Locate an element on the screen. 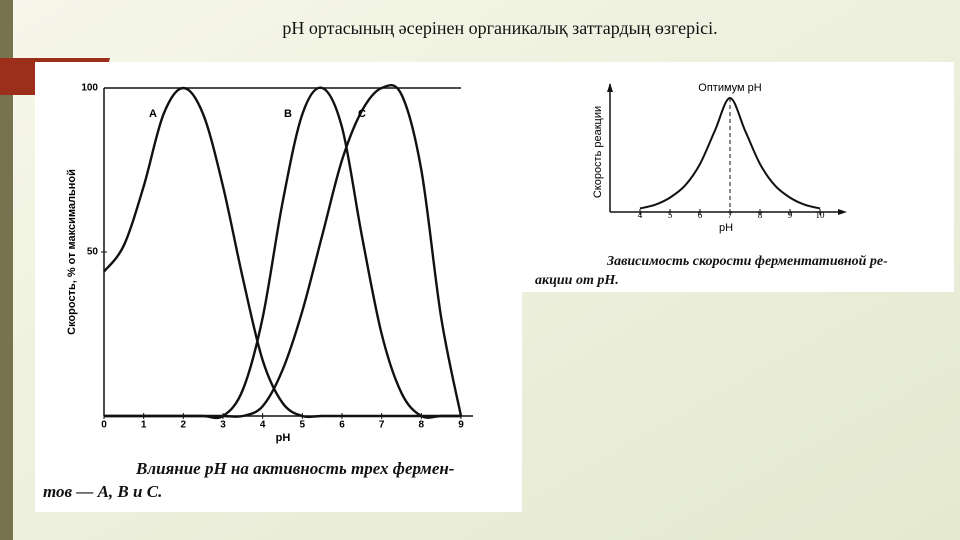  y-tick-label: 100 is located at coordinates (89, 88).